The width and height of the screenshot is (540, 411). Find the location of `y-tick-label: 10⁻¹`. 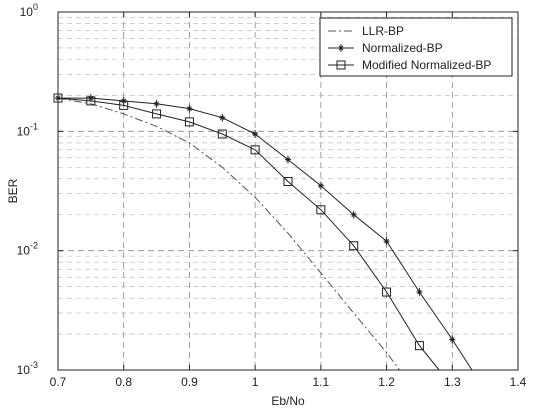

y-tick-label: 10⁻¹ is located at coordinates (27, 129).